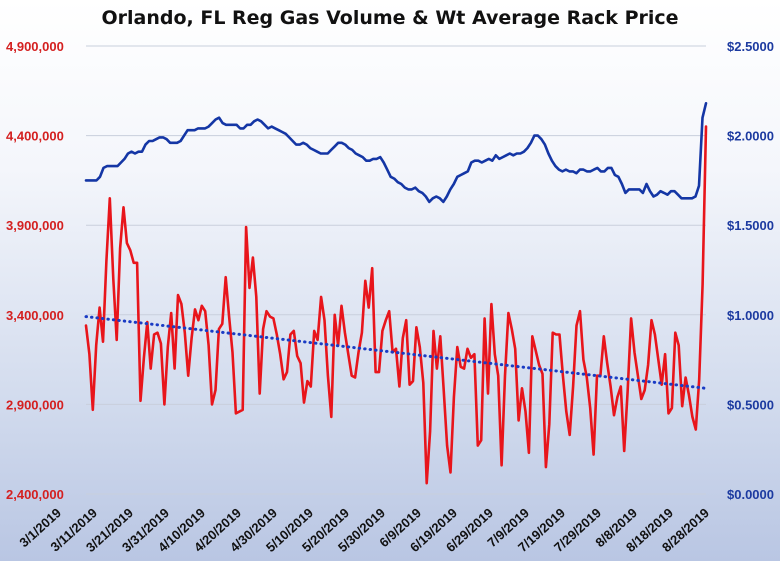  What do you see at coordinates (35, 404) in the screenshot?
I see `left-tick-label: 2,900,000` at bounding box center [35, 404].